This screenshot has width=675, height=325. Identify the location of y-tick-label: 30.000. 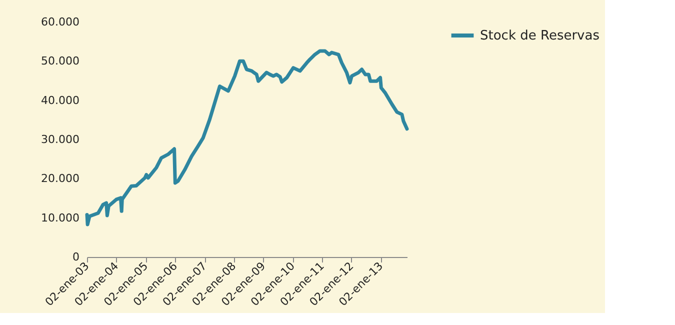
(60, 139).